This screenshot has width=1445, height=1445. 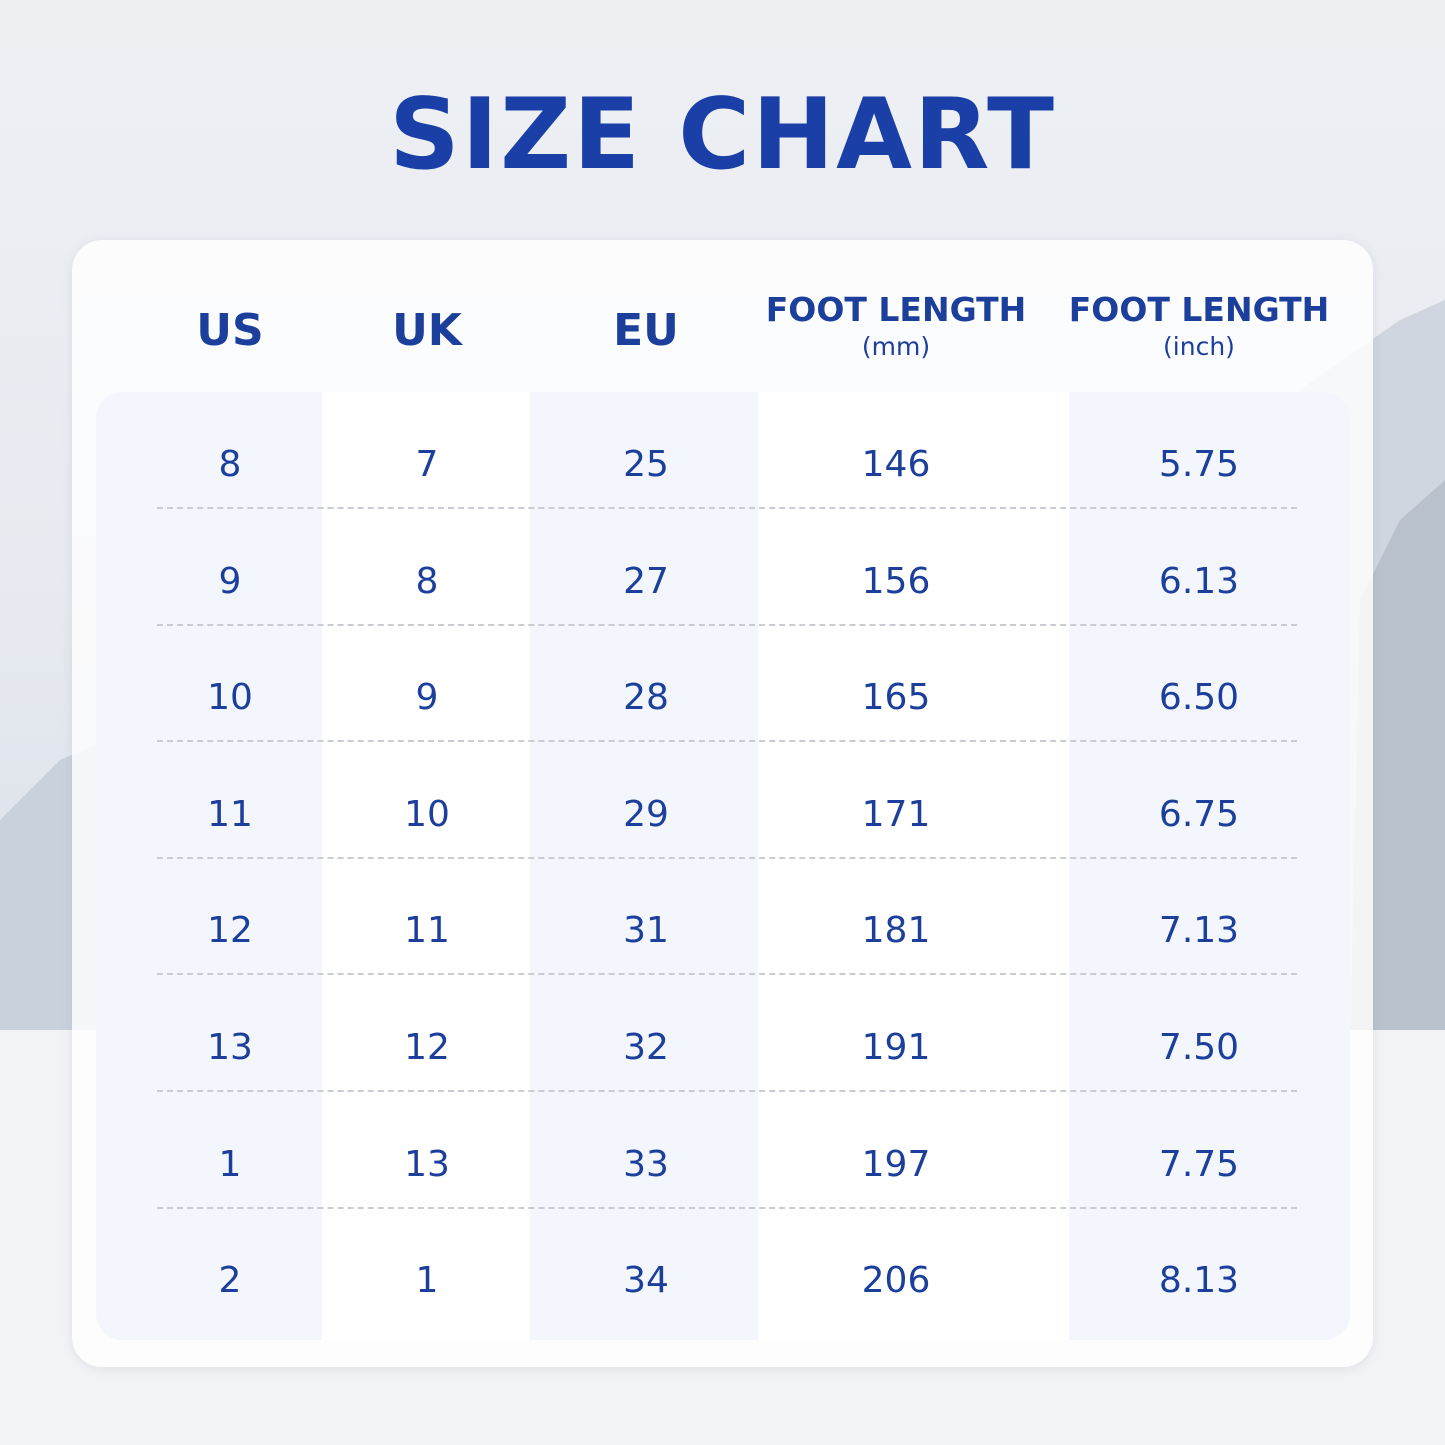 What do you see at coordinates (646, 1164) in the screenshot?
I see `cell: 33` at bounding box center [646, 1164].